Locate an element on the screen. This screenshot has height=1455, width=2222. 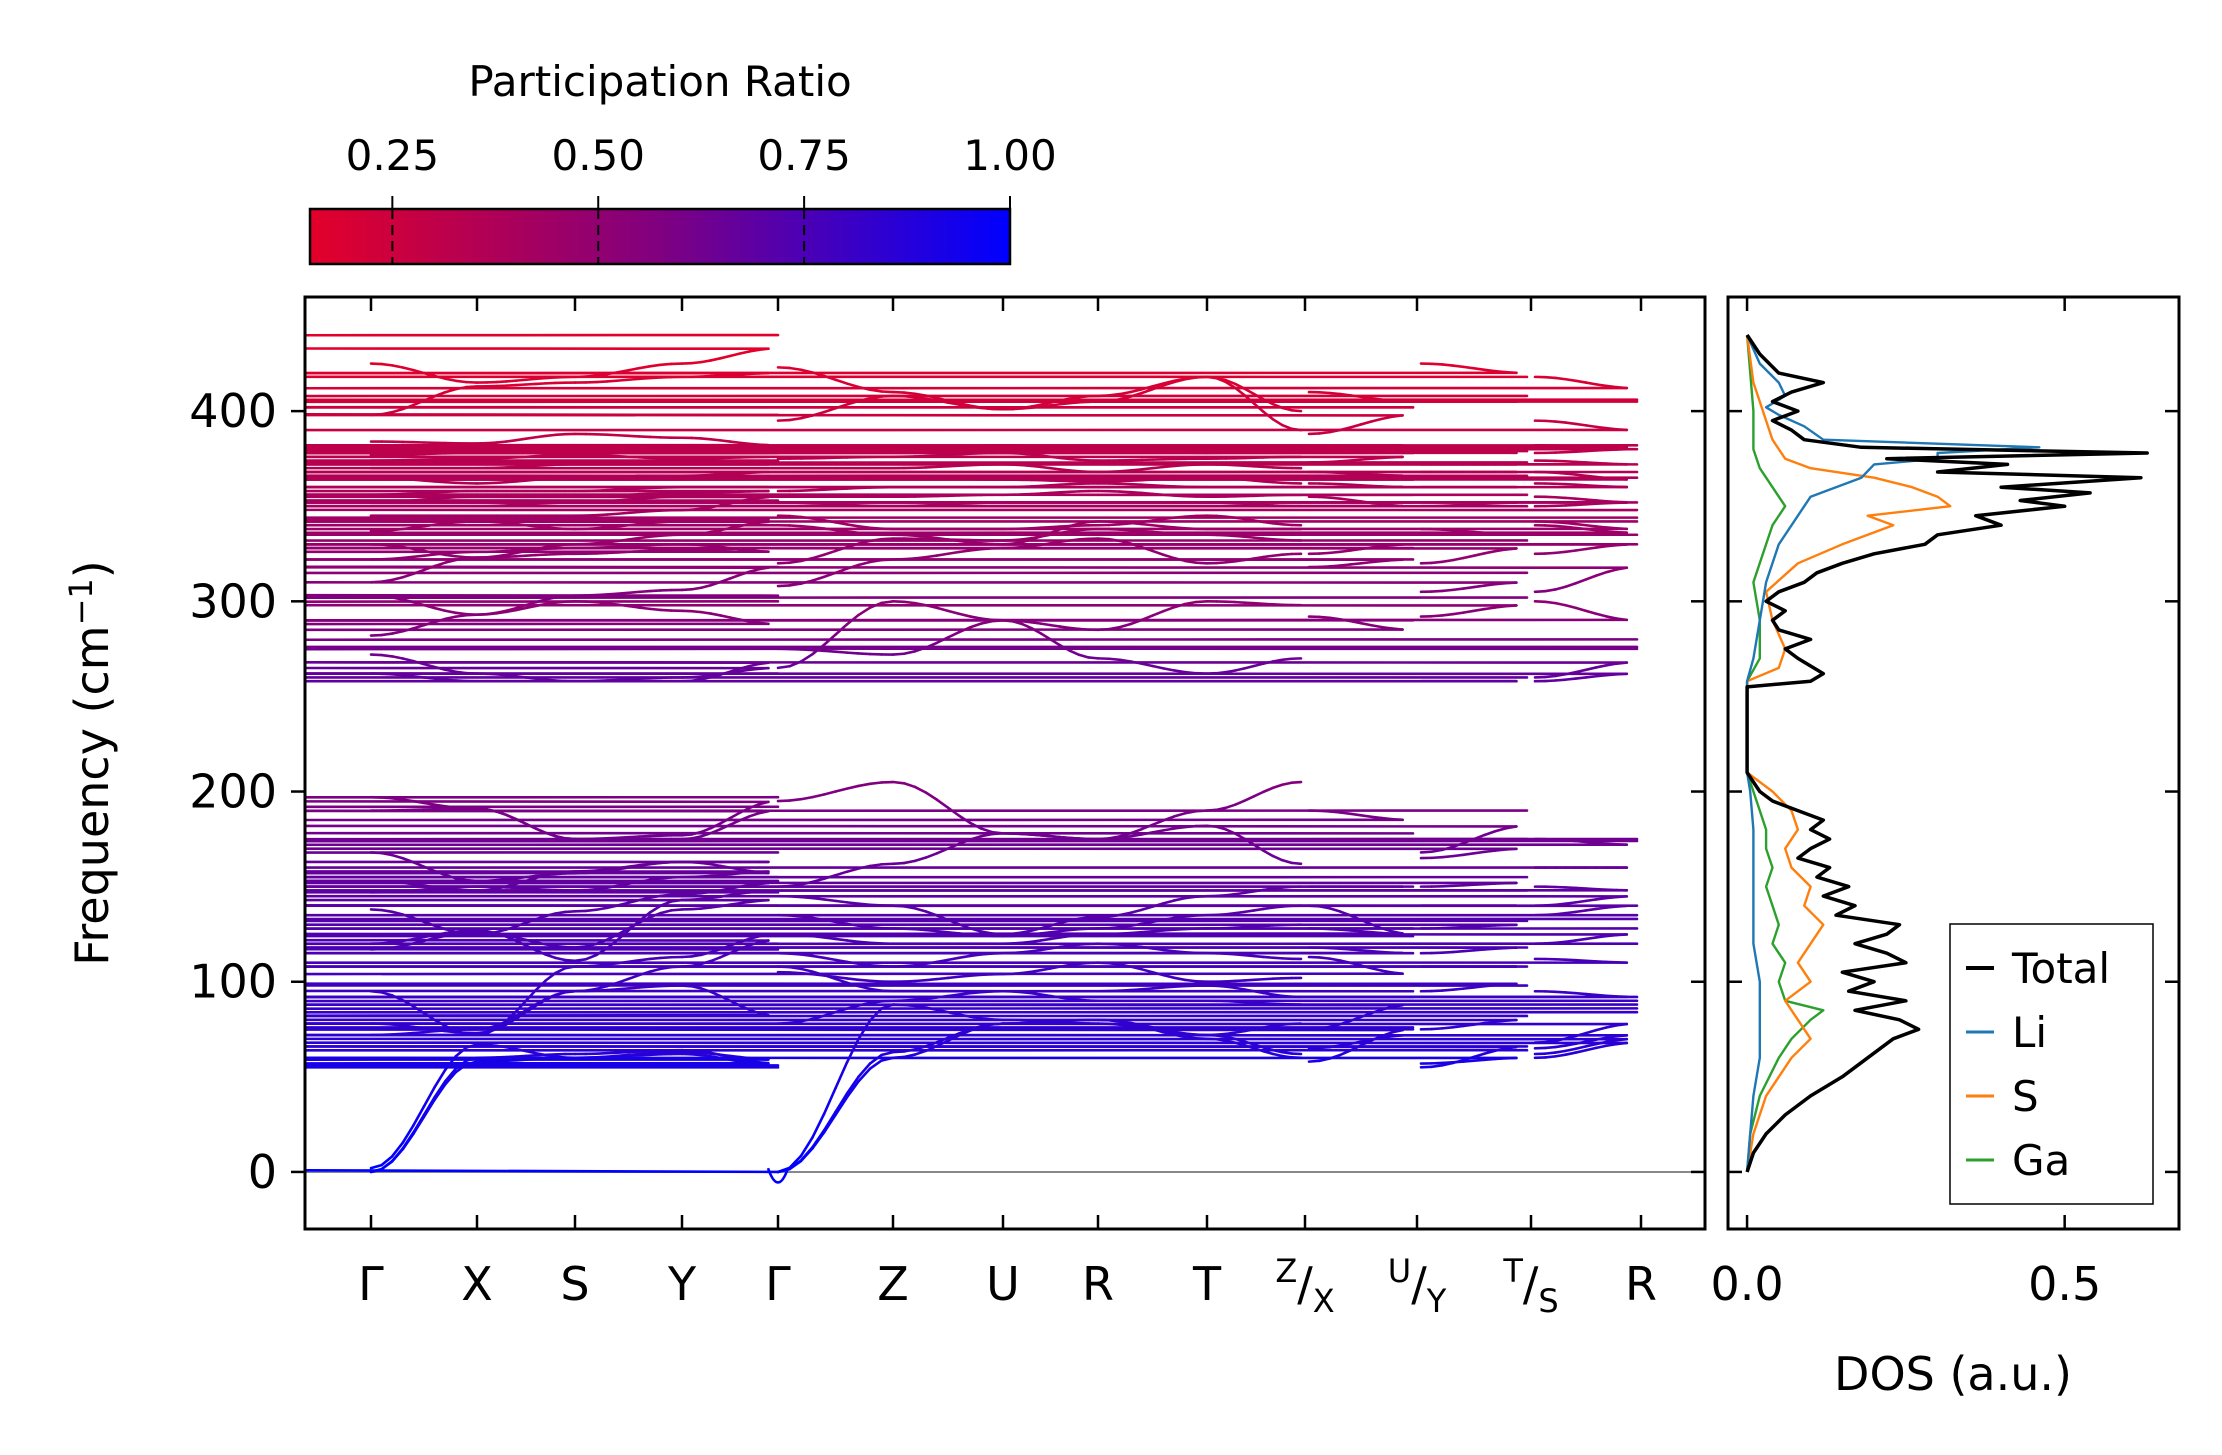
dos-curve-s is located at coordinates (1848, 753).